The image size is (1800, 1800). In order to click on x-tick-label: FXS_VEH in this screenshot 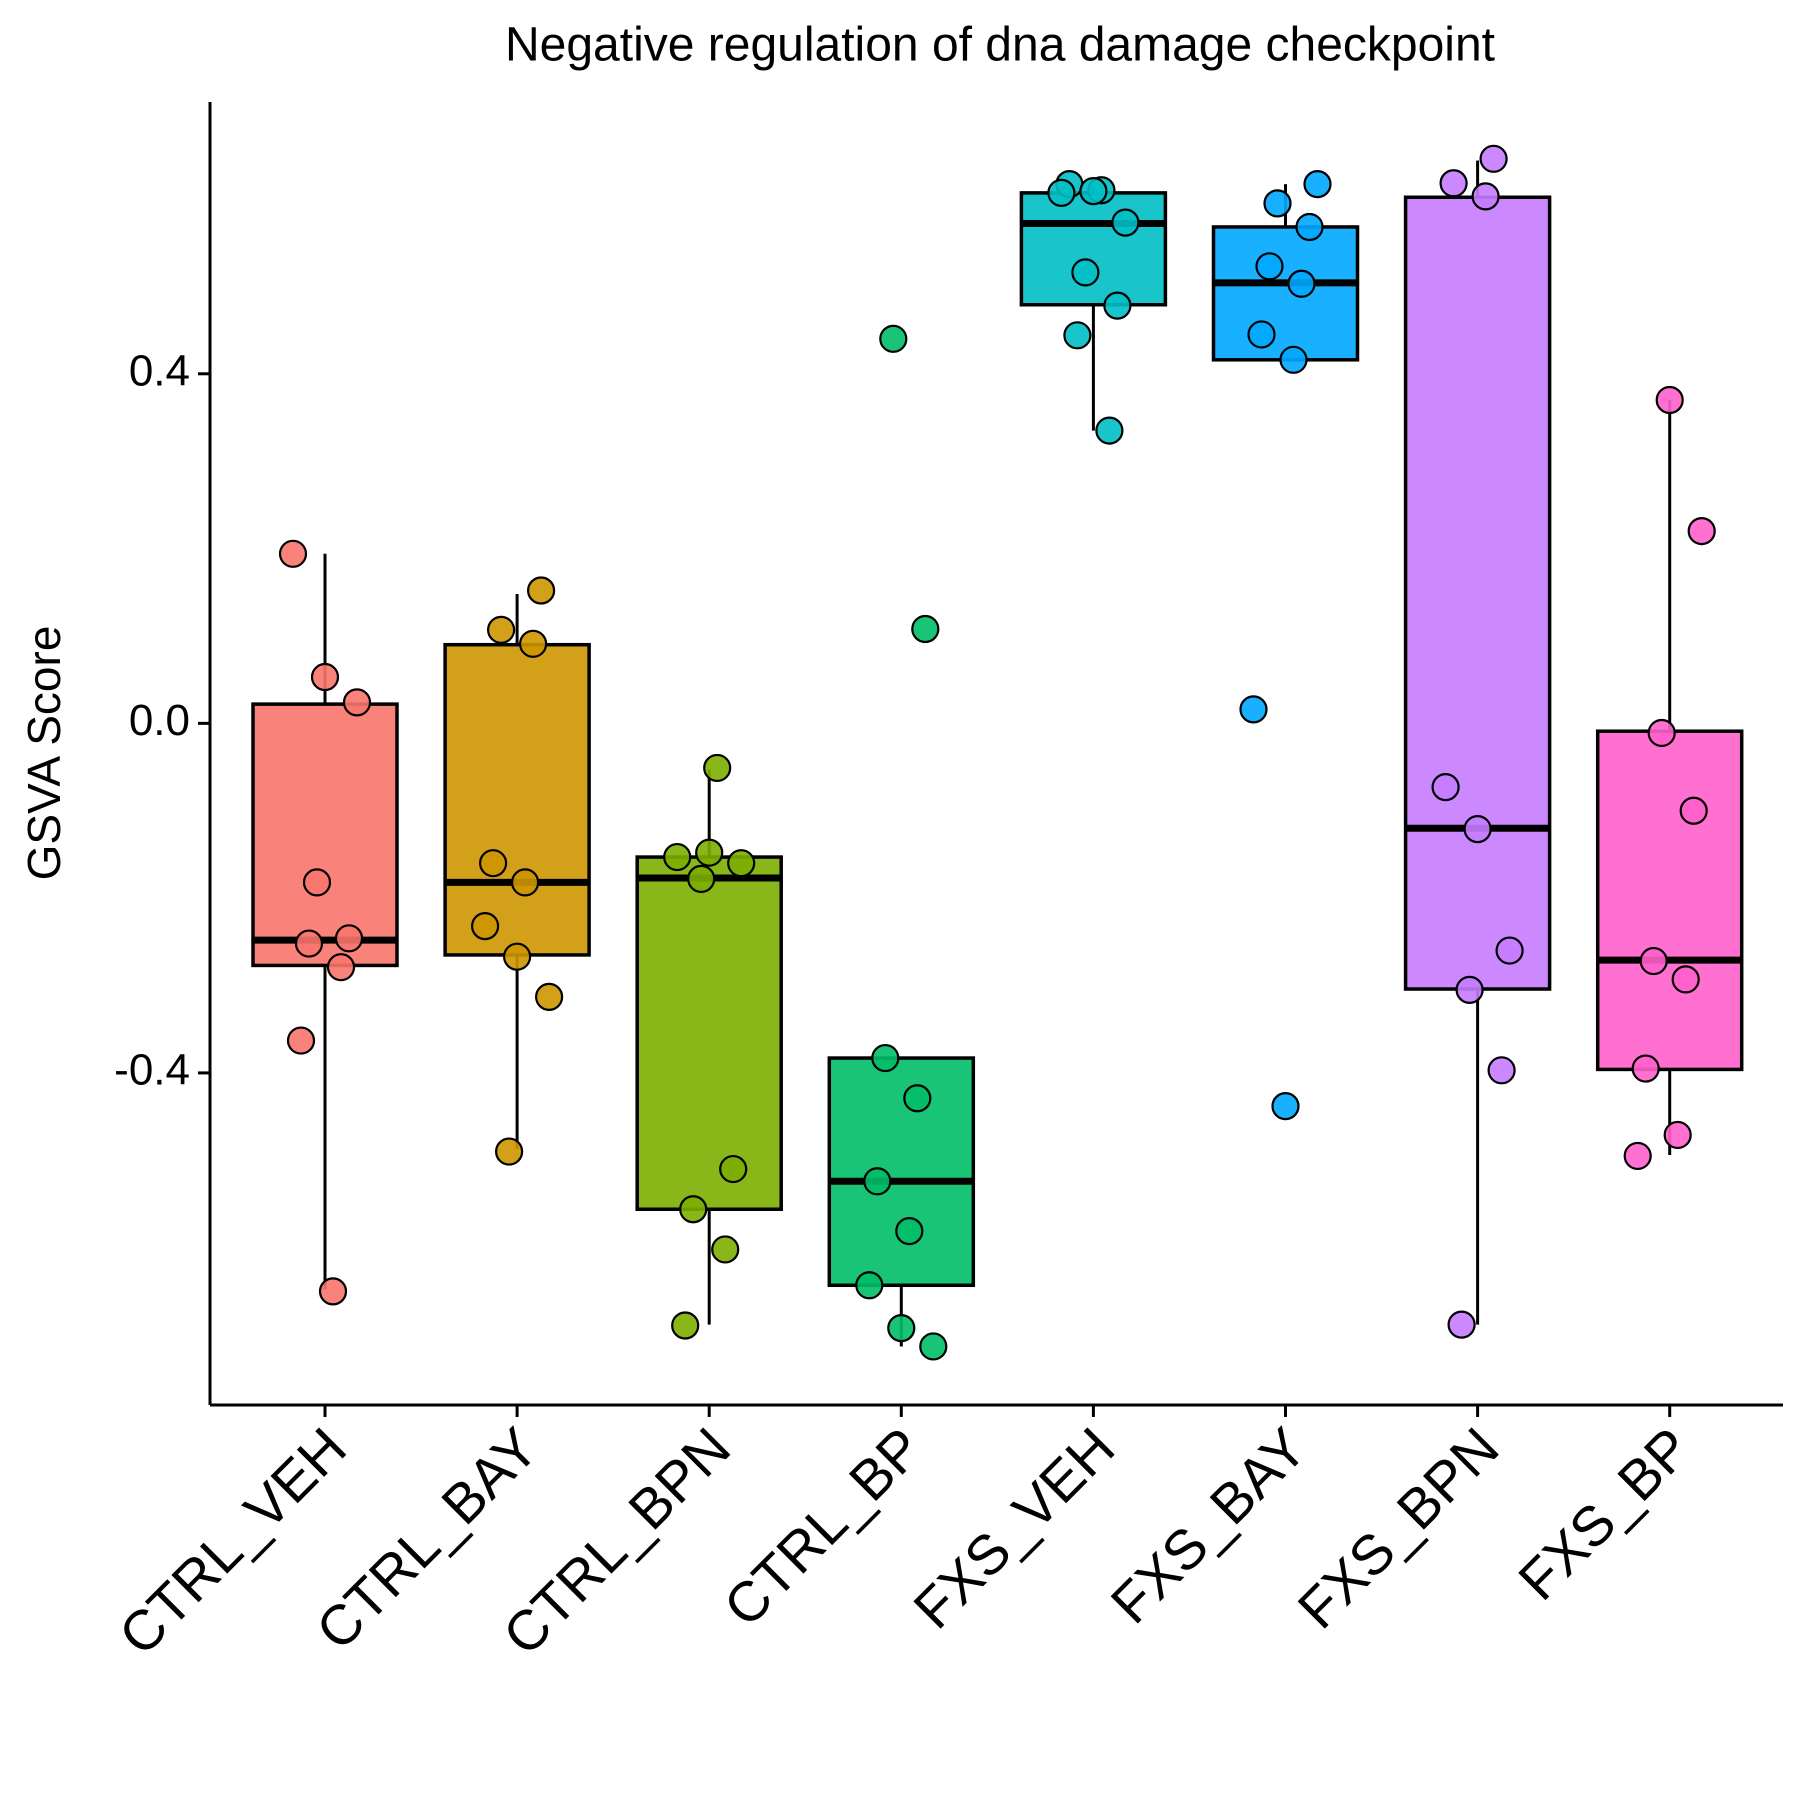, I will do `click(1013, 1527)`.